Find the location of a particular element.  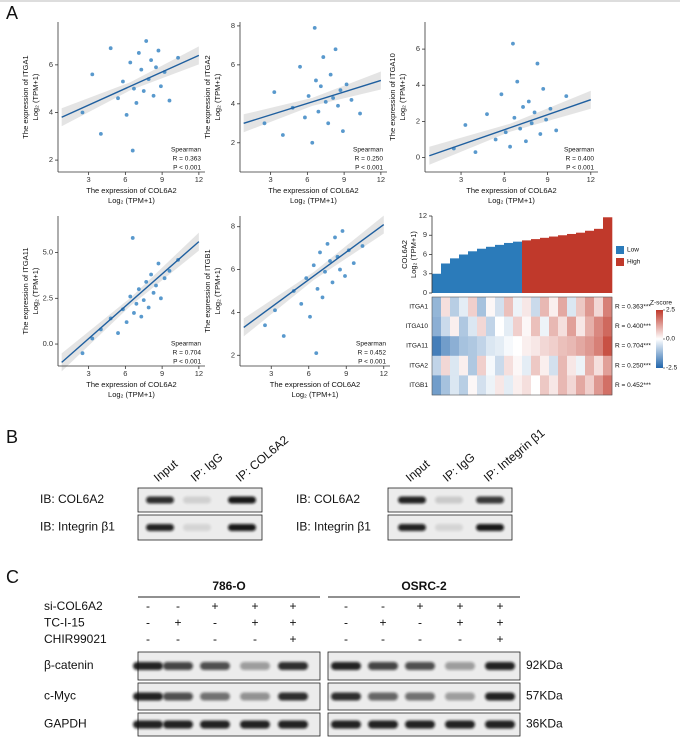

row-label: ITGA2 is located at coordinates (418, 365).